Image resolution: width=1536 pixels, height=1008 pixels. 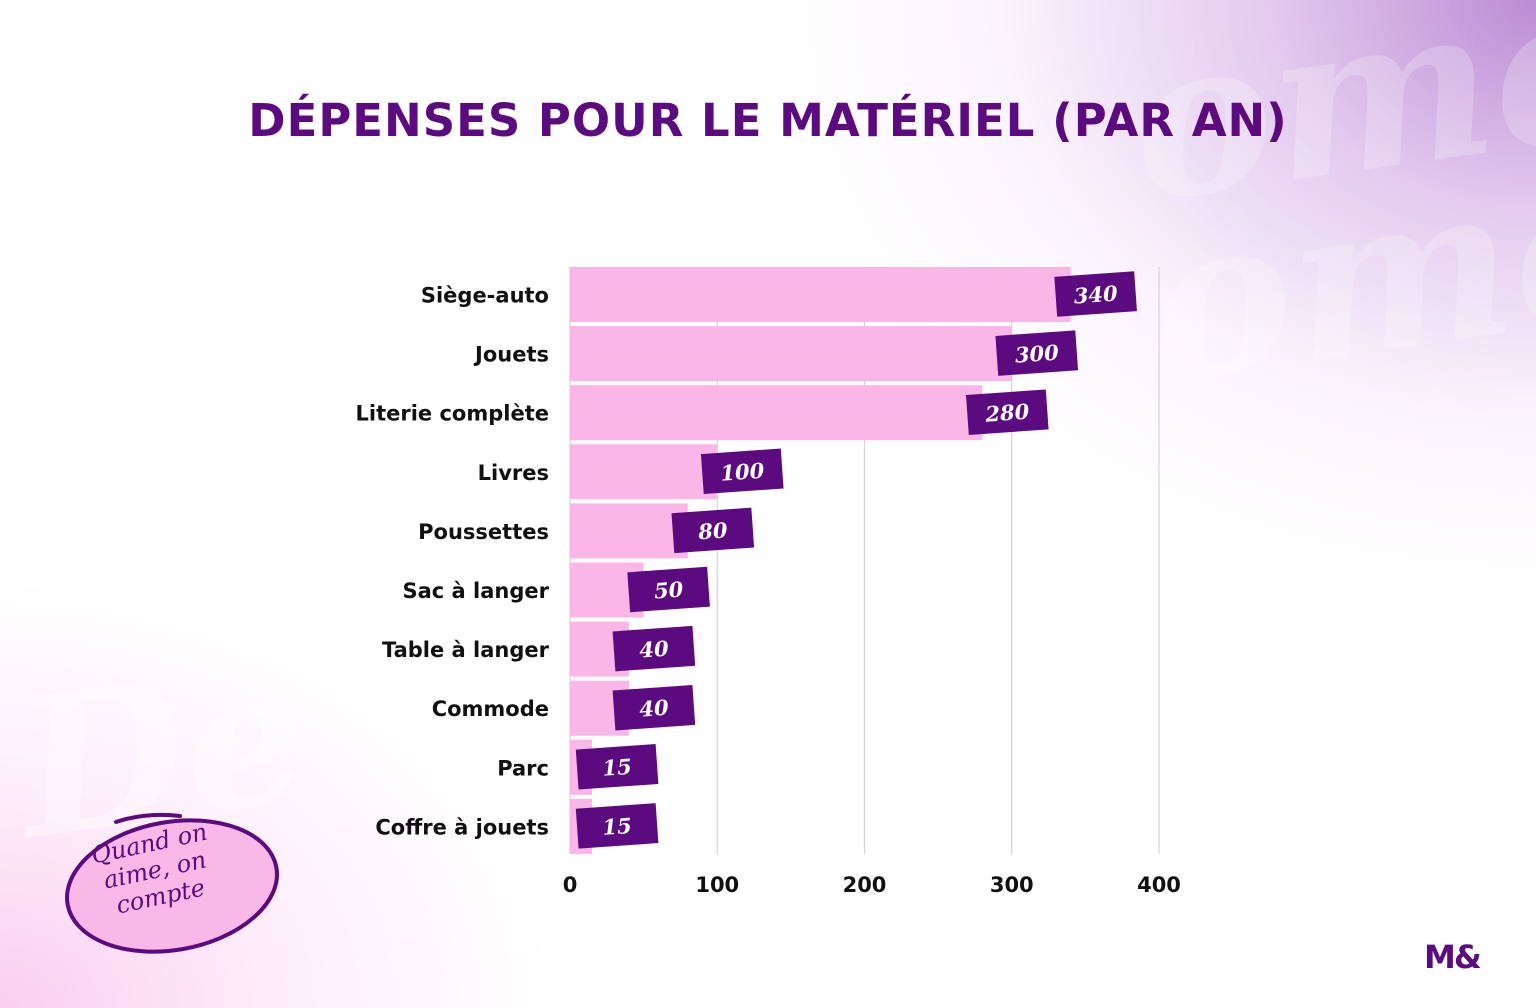 I want to click on data-label-badge: 300, so click(x=1037, y=353).